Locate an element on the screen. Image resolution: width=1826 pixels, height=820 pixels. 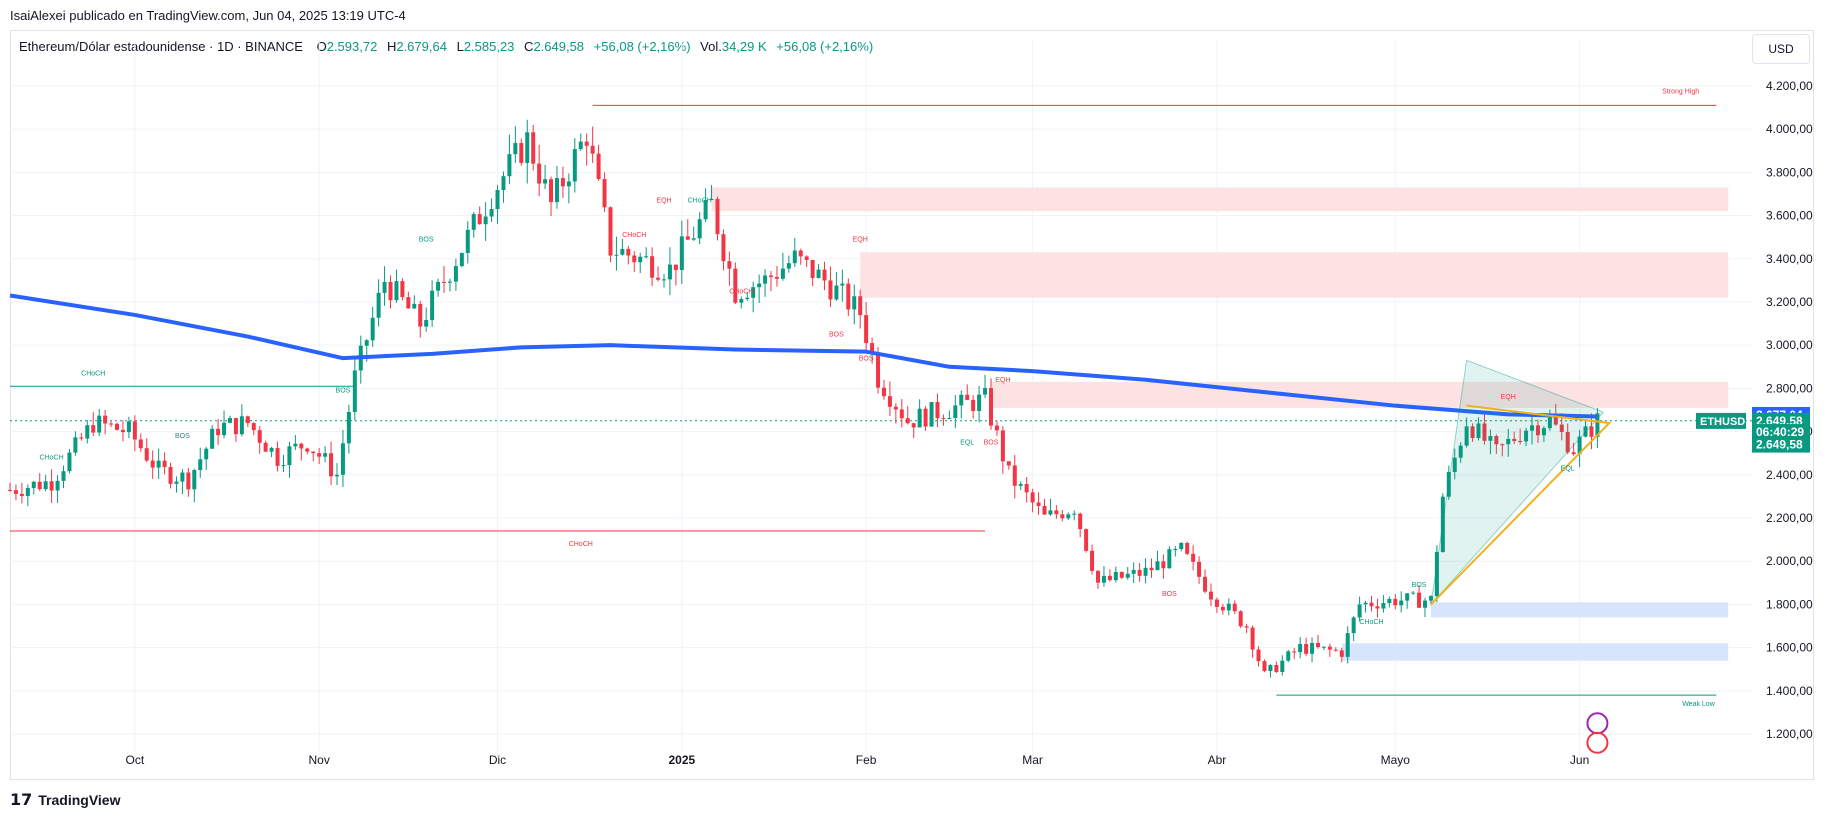
vol-value: 34,29 K is located at coordinates (744, 46).